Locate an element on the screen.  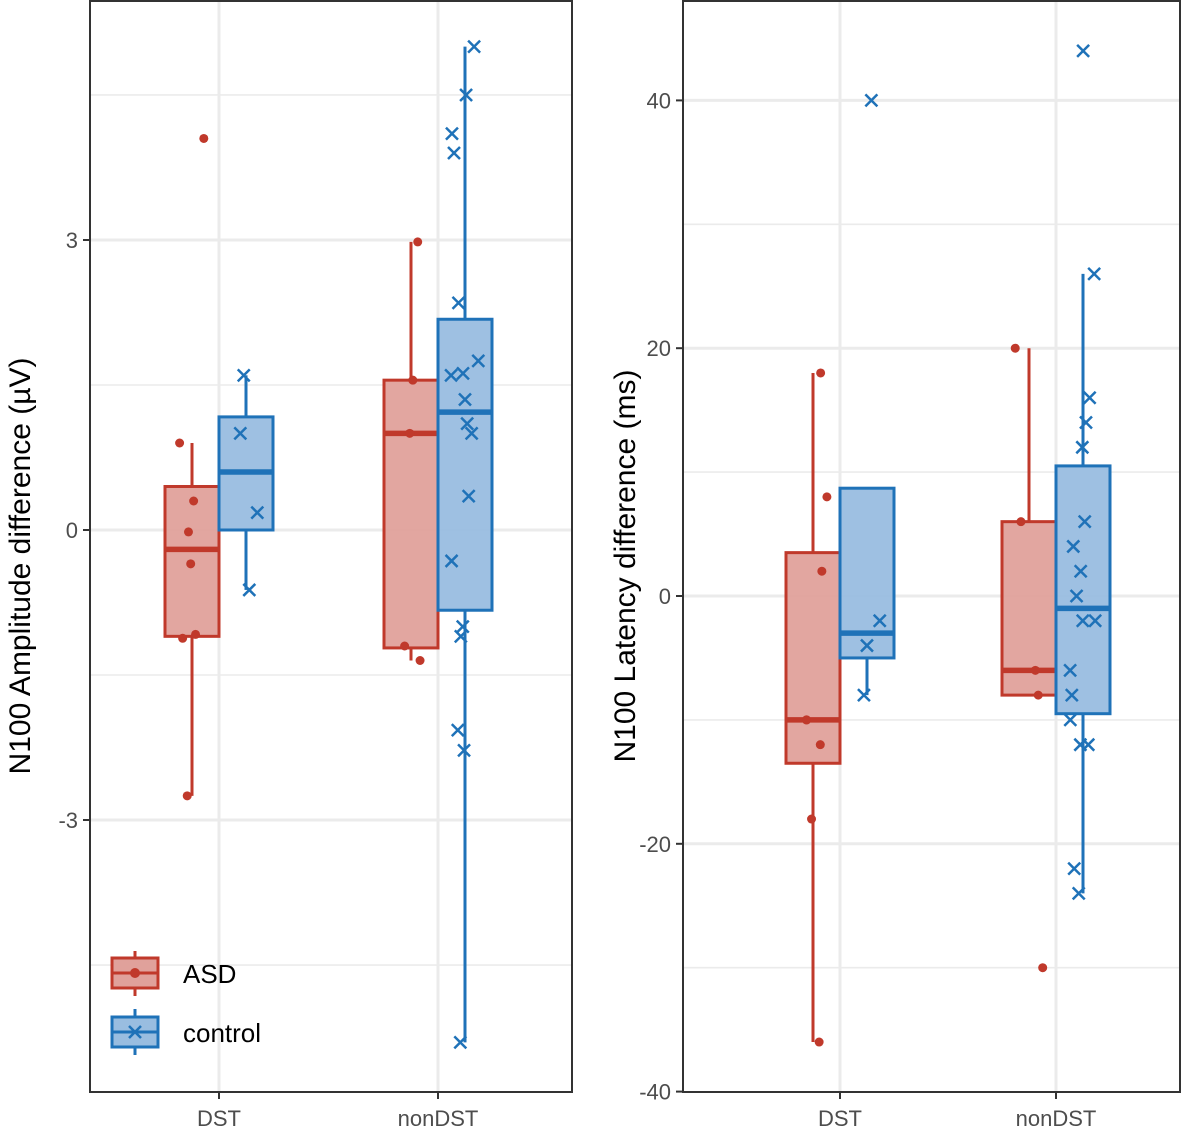
y-tick-label: 40 is located at coordinates (659, 100).